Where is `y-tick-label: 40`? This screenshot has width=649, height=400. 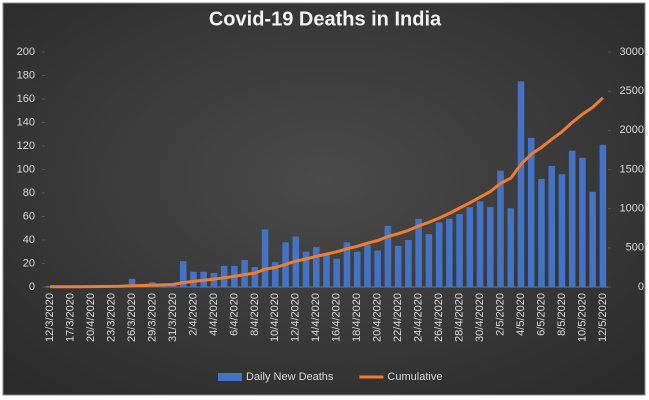
y-tick-label: 40 is located at coordinates (29, 240).